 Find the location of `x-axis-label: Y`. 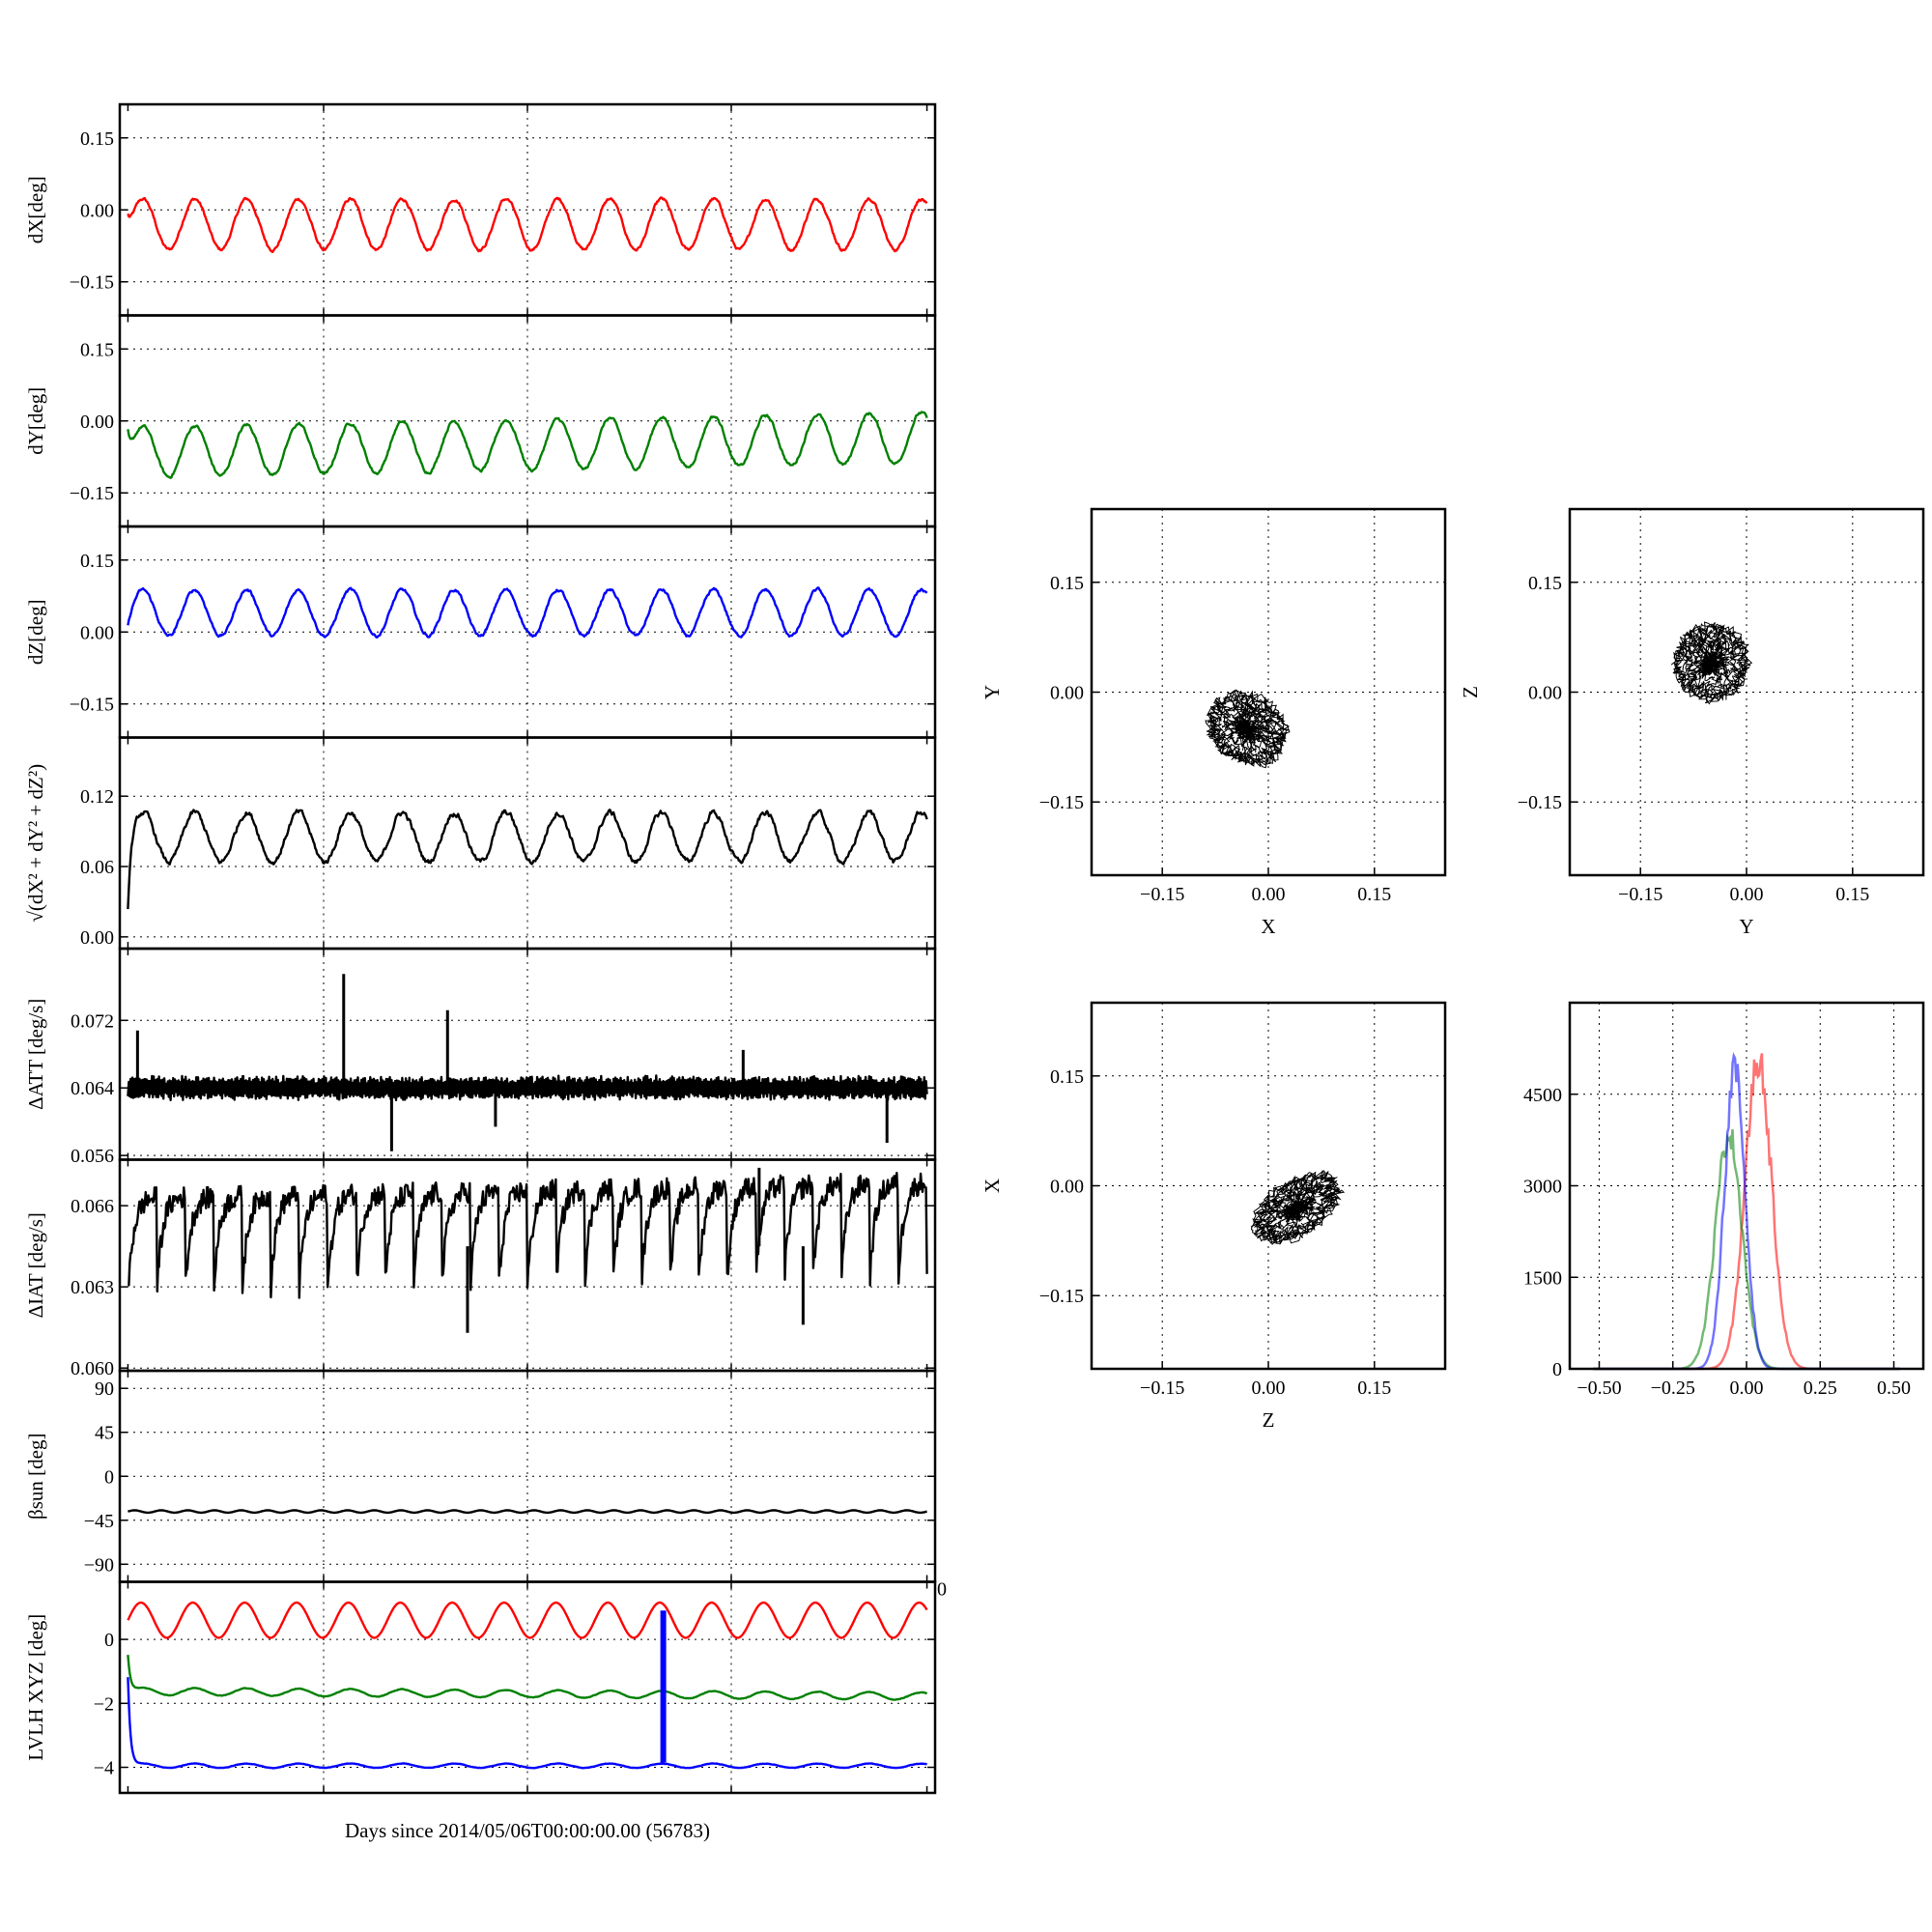

x-axis-label: Y is located at coordinates (1746, 926).